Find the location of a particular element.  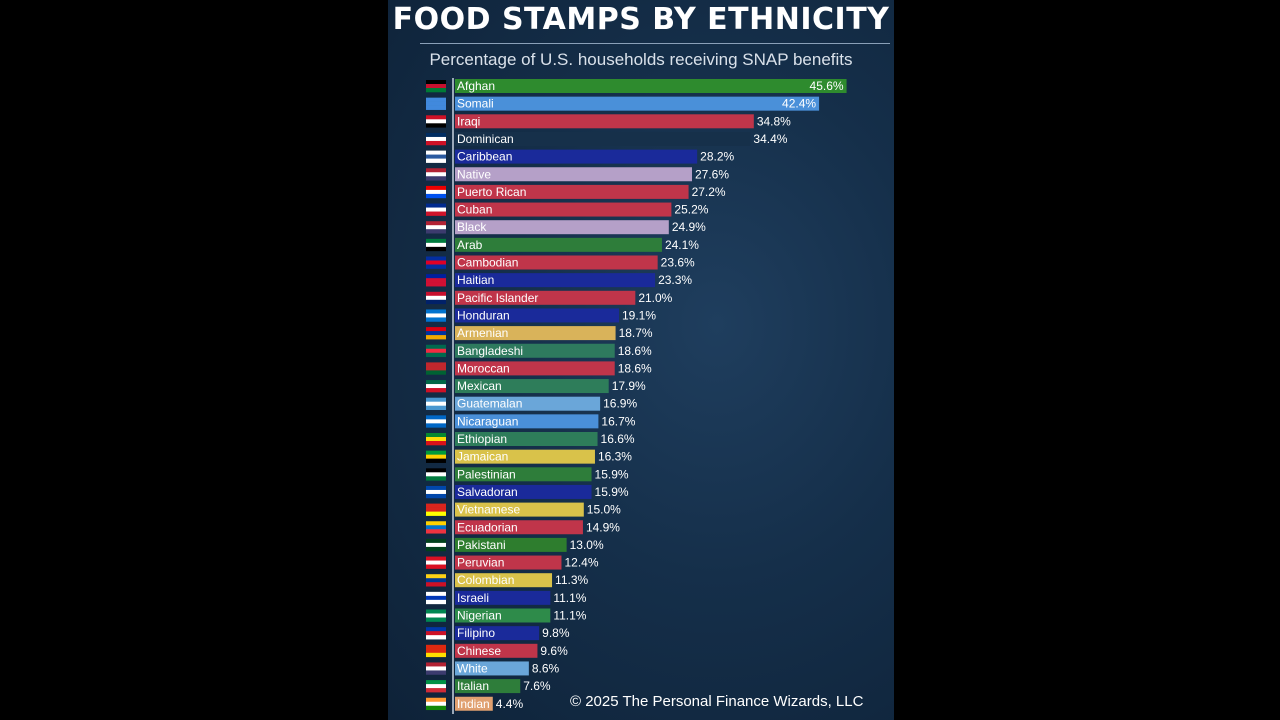

category-label: Iraqi is located at coordinates (468, 121).